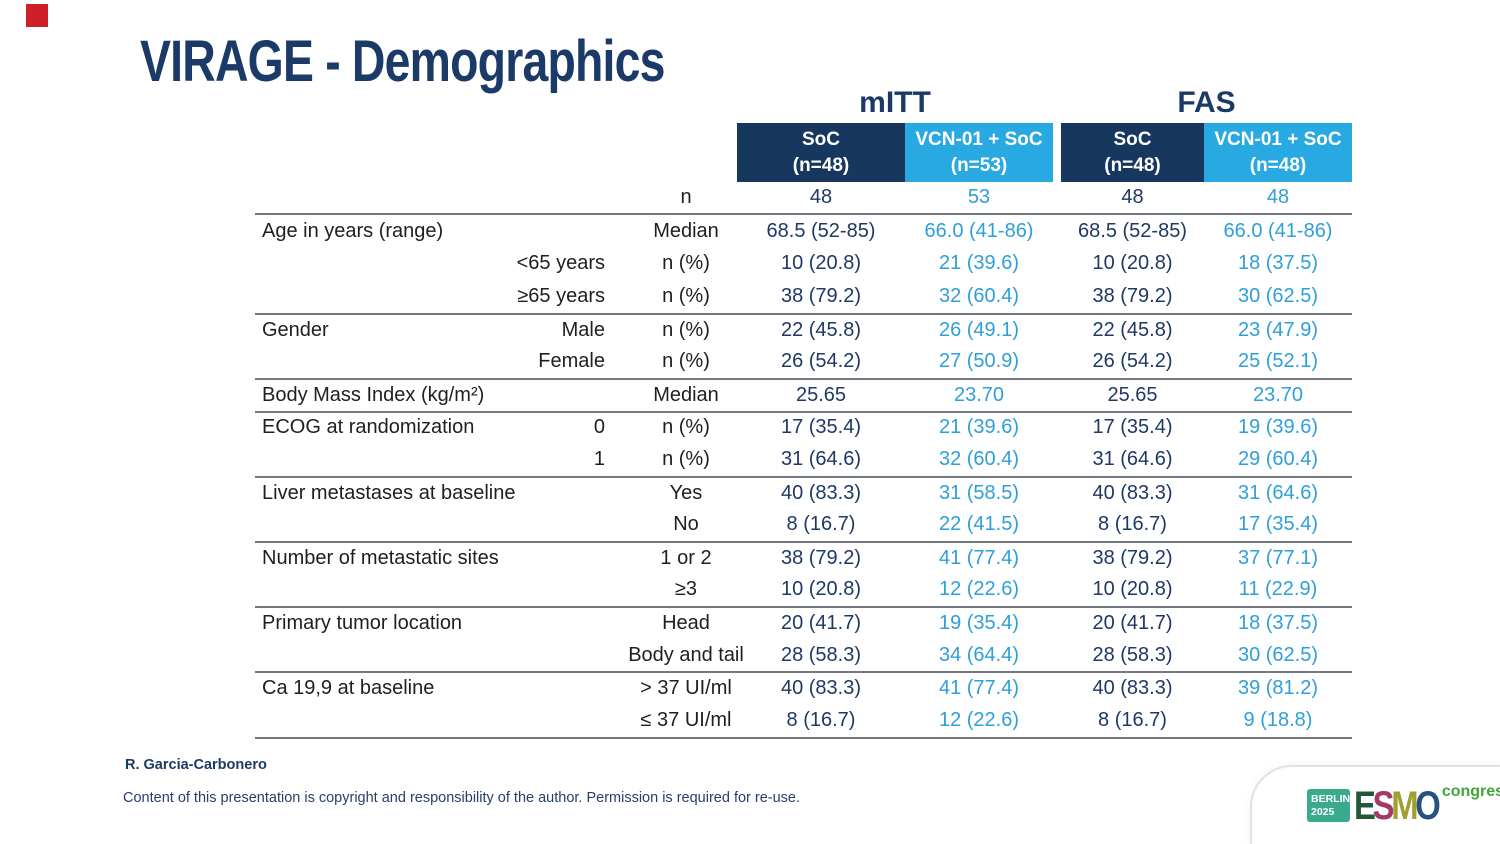 This screenshot has width=1500, height=844. Describe the element at coordinates (1397, 805) in the screenshot. I see `esmo-wordmark: ESMO` at that location.